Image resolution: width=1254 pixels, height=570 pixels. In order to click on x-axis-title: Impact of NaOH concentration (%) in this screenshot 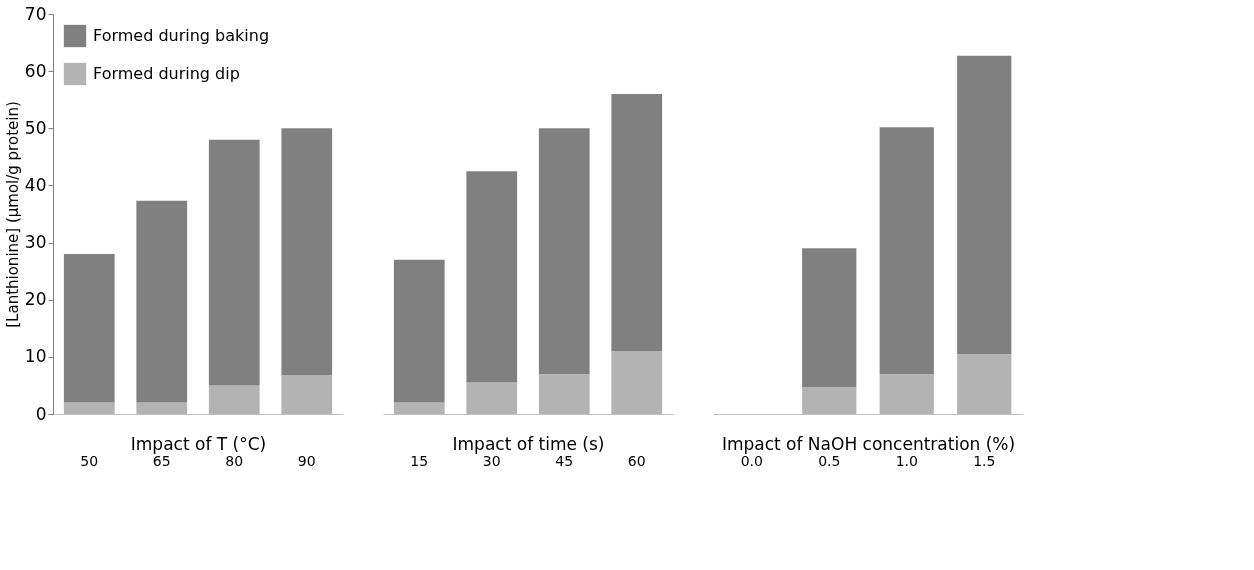, I will do `click(868, 443)`.